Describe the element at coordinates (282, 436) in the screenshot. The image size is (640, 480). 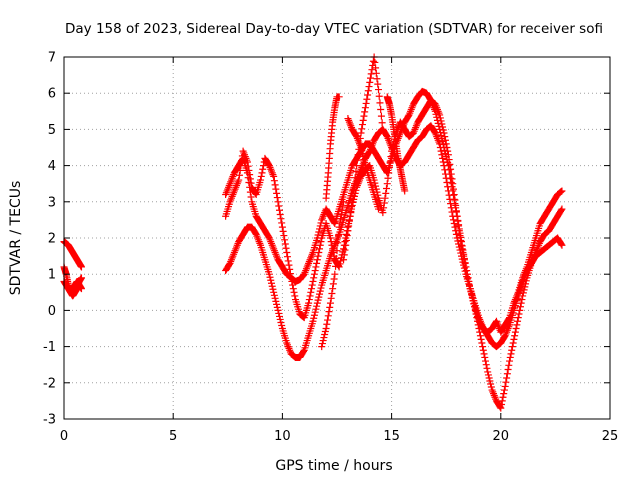
I see `x-tick-label: 10` at that location.